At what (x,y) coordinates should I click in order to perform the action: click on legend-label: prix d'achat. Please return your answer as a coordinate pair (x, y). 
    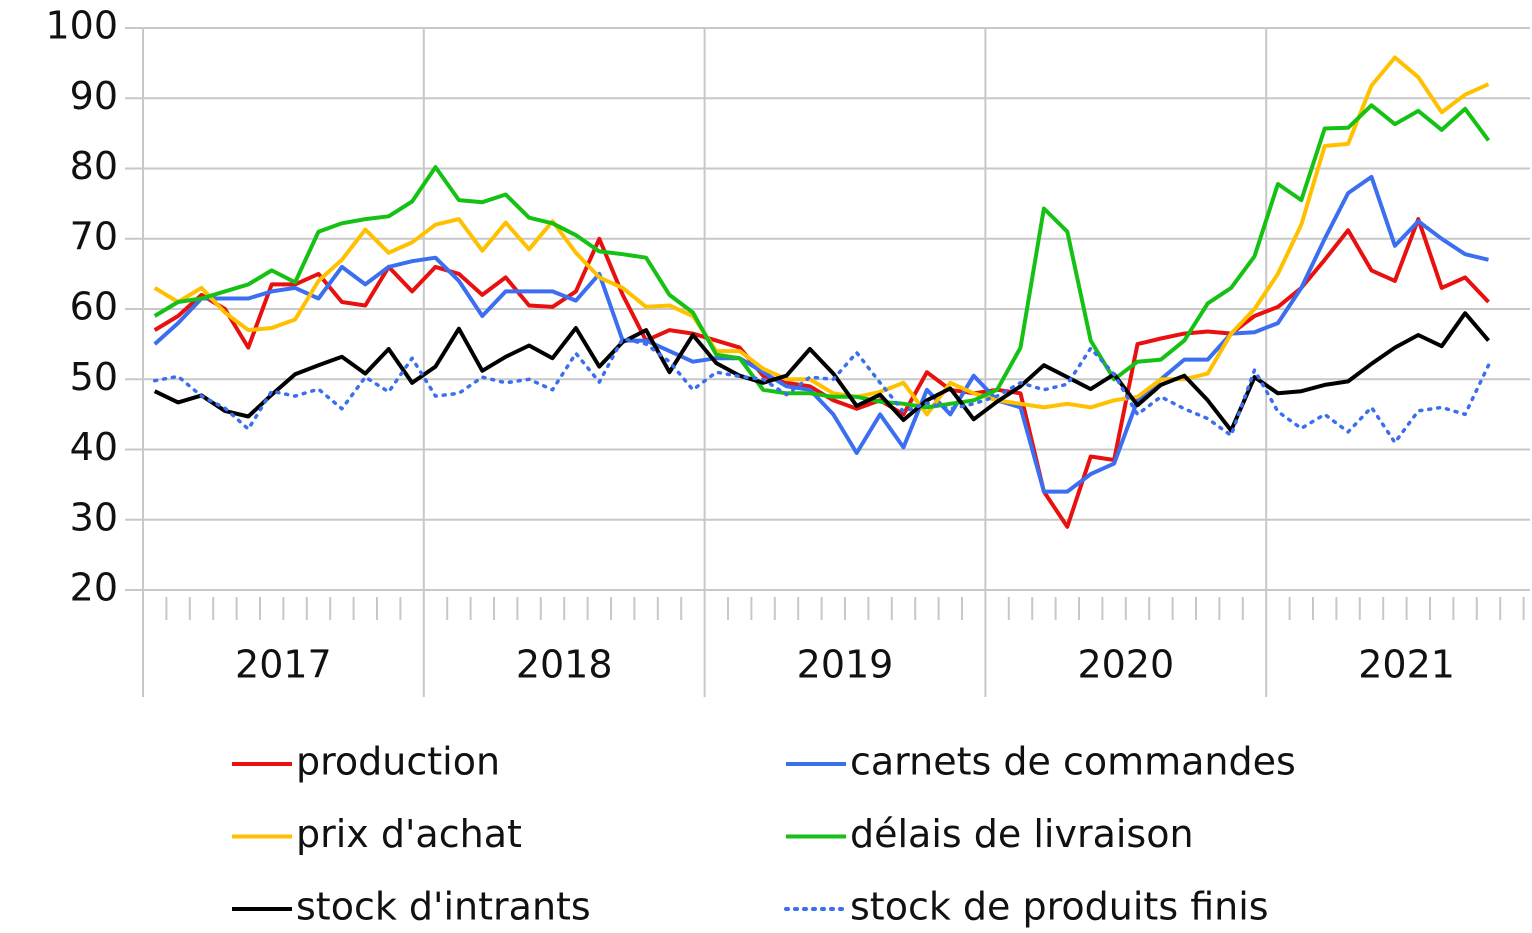
    Looking at the image, I should click on (409, 834).